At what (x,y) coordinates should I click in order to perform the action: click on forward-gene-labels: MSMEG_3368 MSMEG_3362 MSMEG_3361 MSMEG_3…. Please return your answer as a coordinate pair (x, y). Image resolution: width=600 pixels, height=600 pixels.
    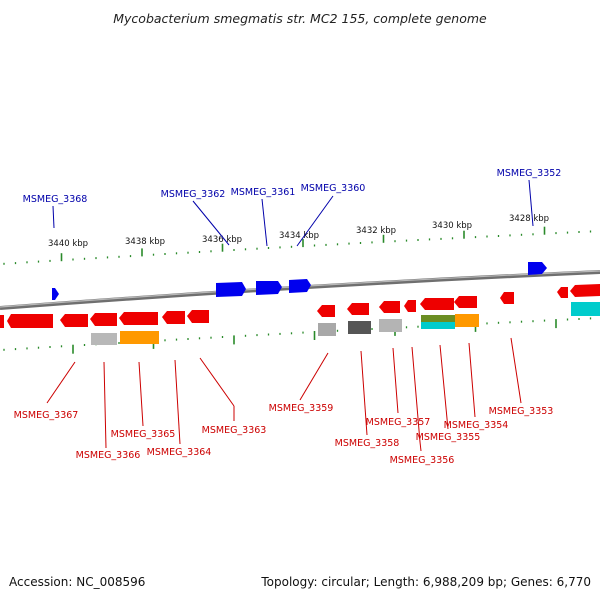
    Looking at the image, I should click on (292, 186).